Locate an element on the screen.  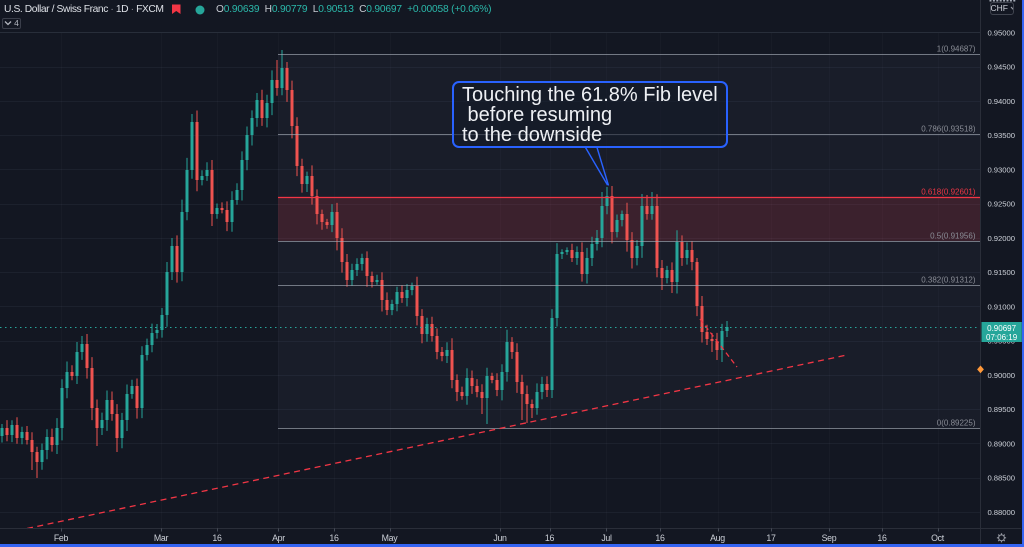
svg-text: 17 is located at coordinates (771, 538).